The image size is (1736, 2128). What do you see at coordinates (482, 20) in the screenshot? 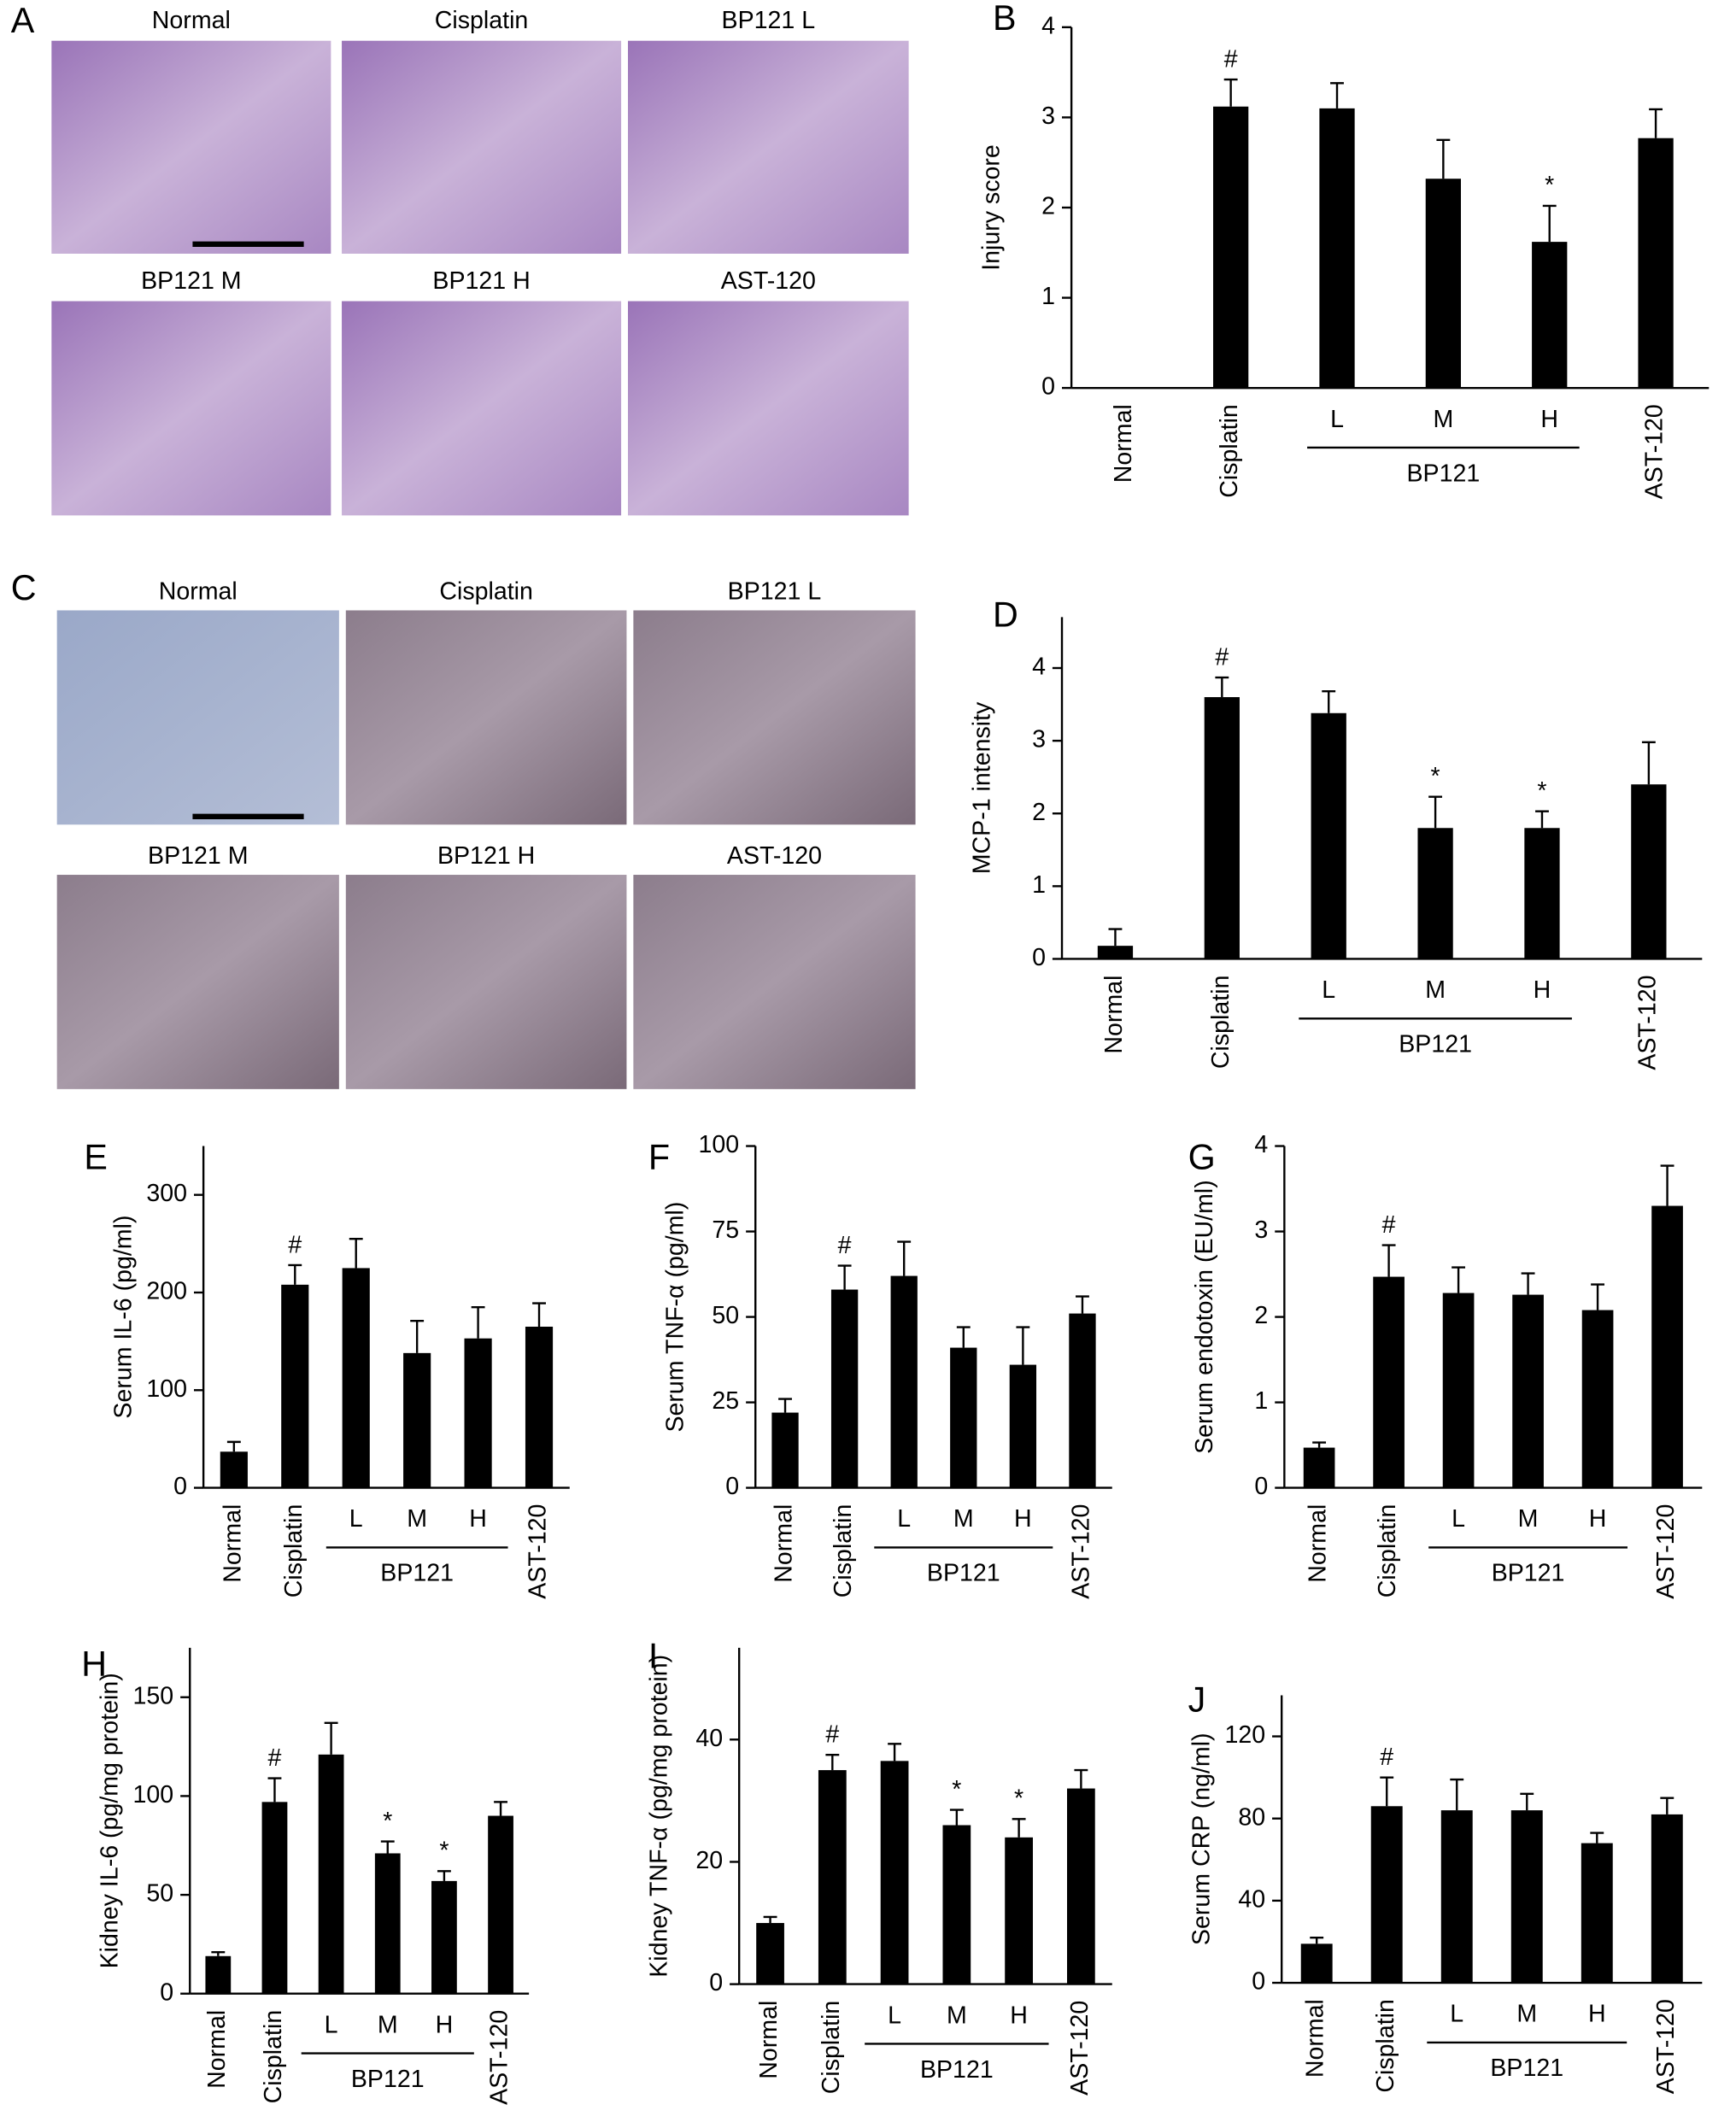
I see `micrograph-label: Cisplatin` at bounding box center [482, 20].